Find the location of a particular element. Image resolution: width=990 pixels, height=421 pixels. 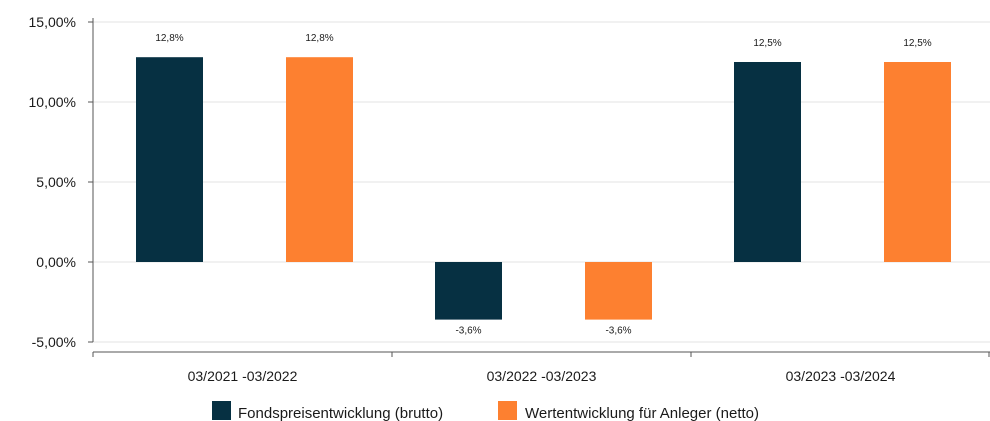

x-category-label: 03/2021 -03/2022 is located at coordinates (243, 376).